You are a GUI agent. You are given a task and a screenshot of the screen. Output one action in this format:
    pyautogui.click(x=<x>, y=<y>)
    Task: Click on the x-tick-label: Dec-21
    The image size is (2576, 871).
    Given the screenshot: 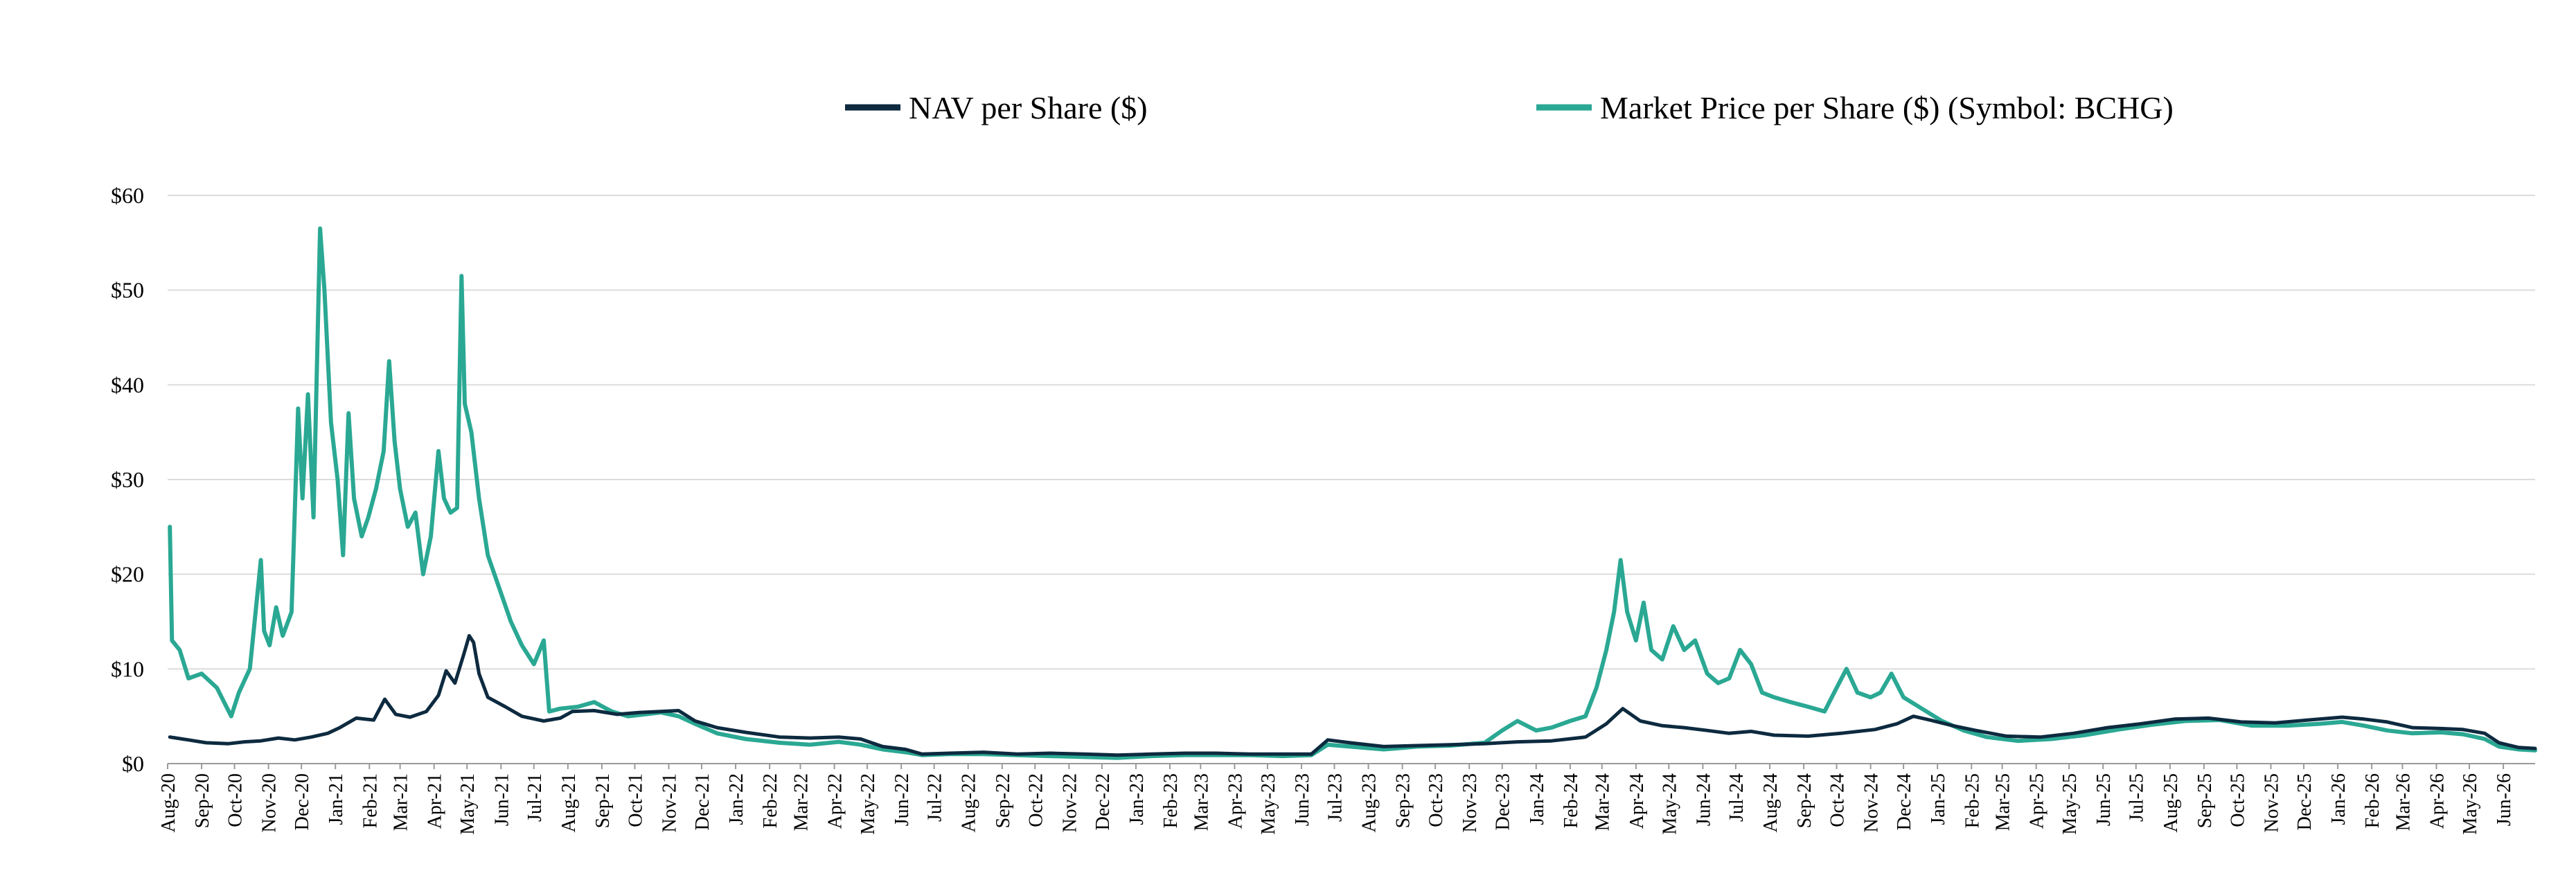 What is the action you would take?
    pyautogui.click(x=702, y=801)
    